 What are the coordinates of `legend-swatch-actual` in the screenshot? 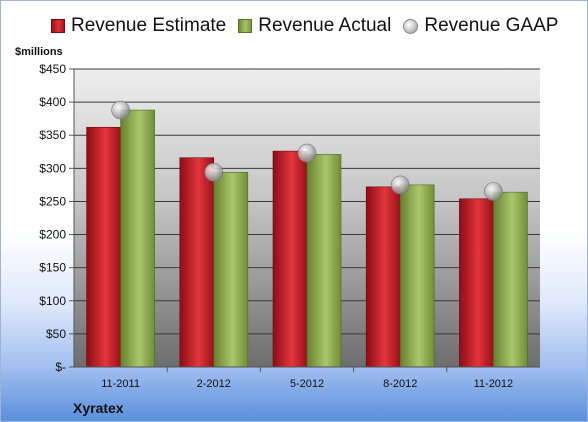 It's located at (245, 26).